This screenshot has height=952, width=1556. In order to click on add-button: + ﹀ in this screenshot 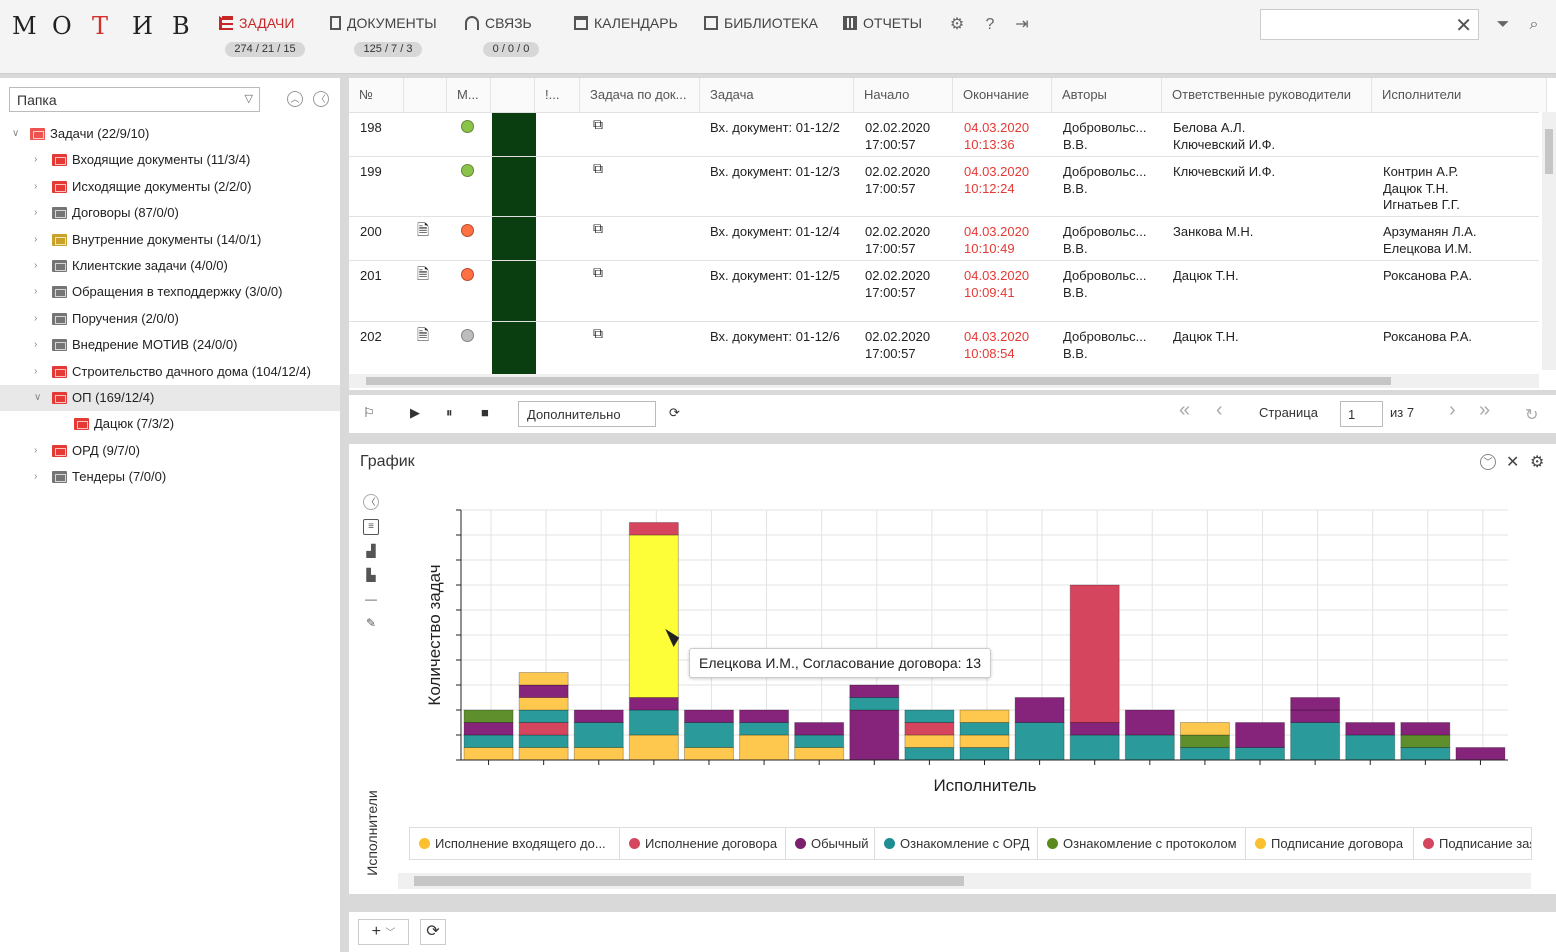, I will do `click(383, 932)`.